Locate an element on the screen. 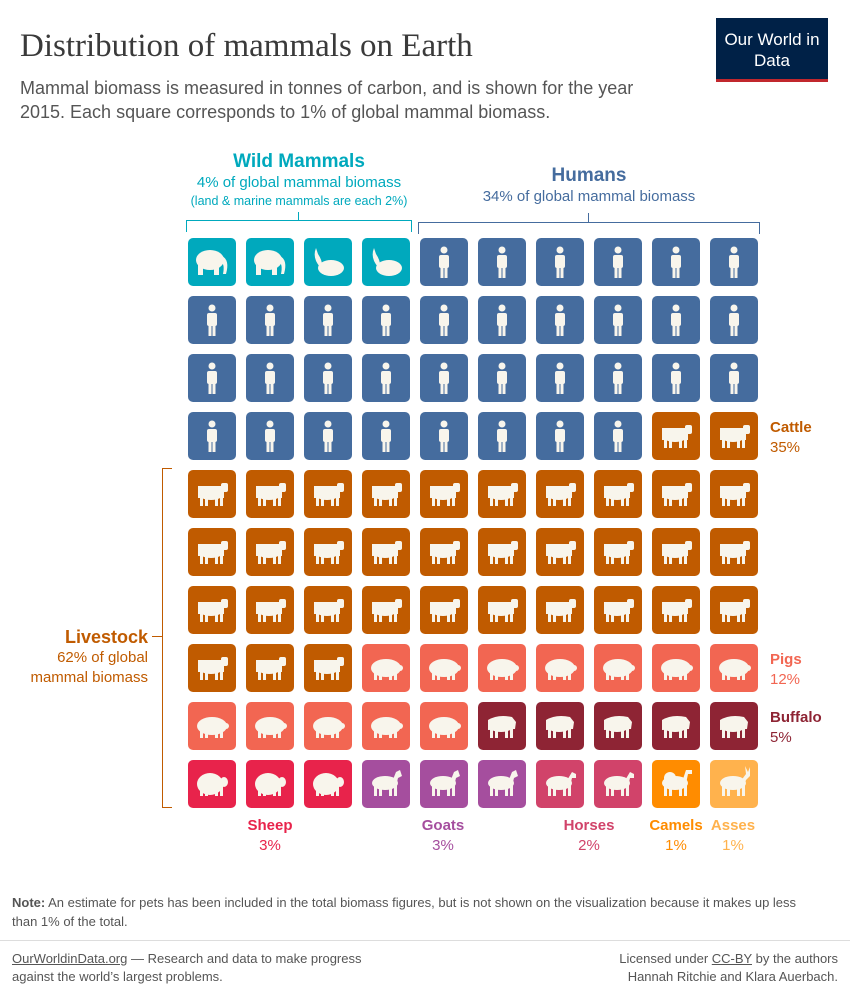 This screenshot has width=850, height=993. sheep-pct: 3% is located at coordinates (270, 845).